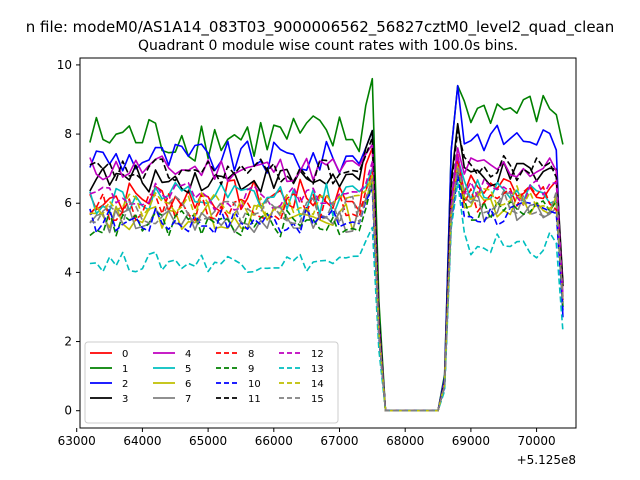 This screenshot has width=640, height=480. Describe the element at coordinates (125, 384) in the screenshot. I see `legend-label-2: 2` at that location.